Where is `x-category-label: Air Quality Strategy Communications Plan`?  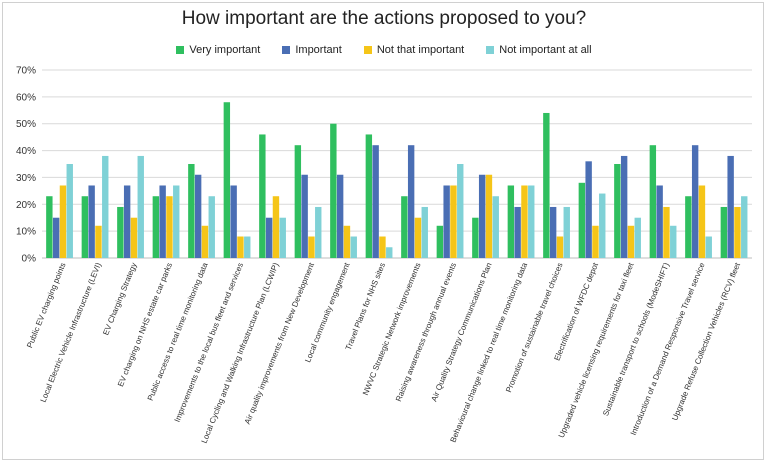
x-category-label: Air Quality Strategy Communications Plan is located at coordinates (461, 331).